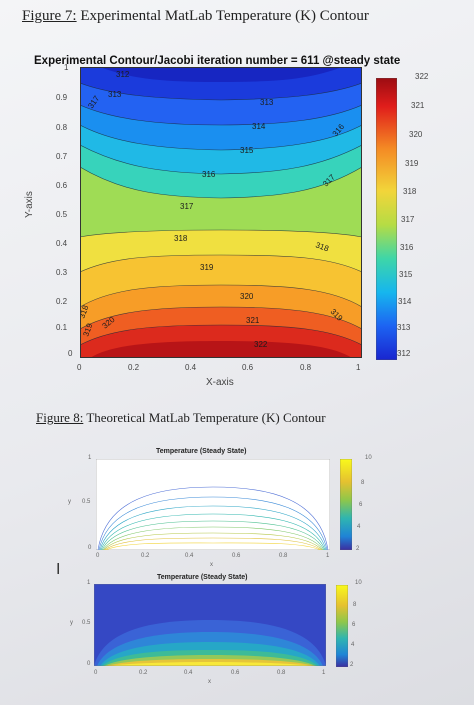 The height and width of the screenshot is (705, 474). What do you see at coordinates (410, 191) in the screenshot?
I see `colorbar-tick: 318` at bounding box center [410, 191].